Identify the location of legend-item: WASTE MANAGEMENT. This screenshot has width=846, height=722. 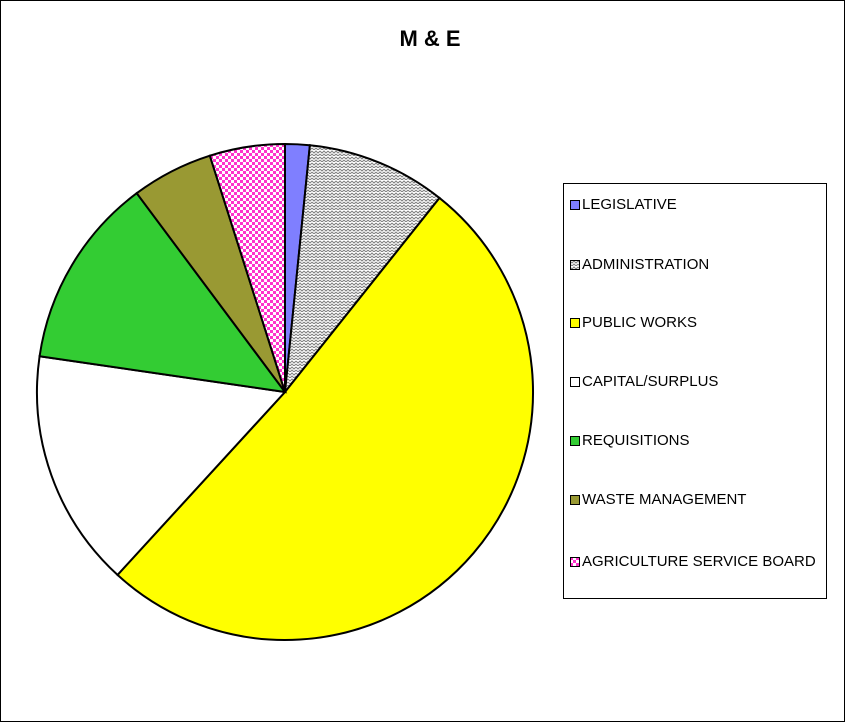
(697, 499).